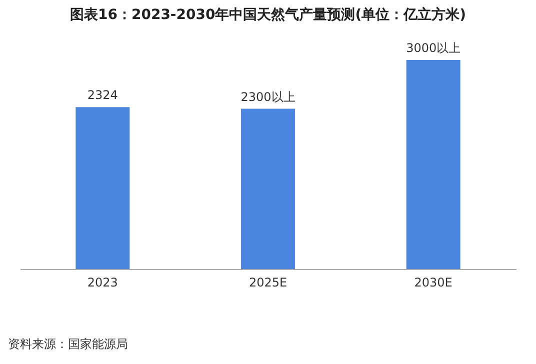 The image size is (536, 364). Describe the element at coordinates (268, 14) in the screenshot. I see `chart-title: 图表16：2023-2030年中国天然气产量预测(单位：亿立方米)` at that location.